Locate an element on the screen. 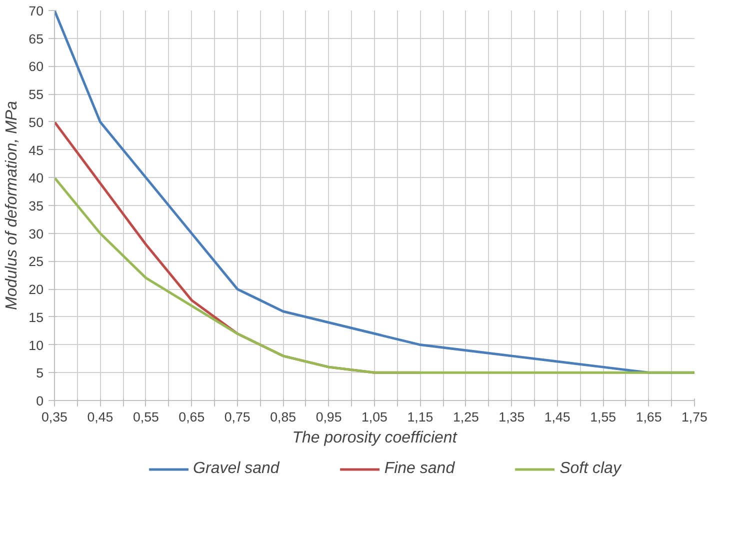  x-tick-label: 0,45 is located at coordinates (100, 417).